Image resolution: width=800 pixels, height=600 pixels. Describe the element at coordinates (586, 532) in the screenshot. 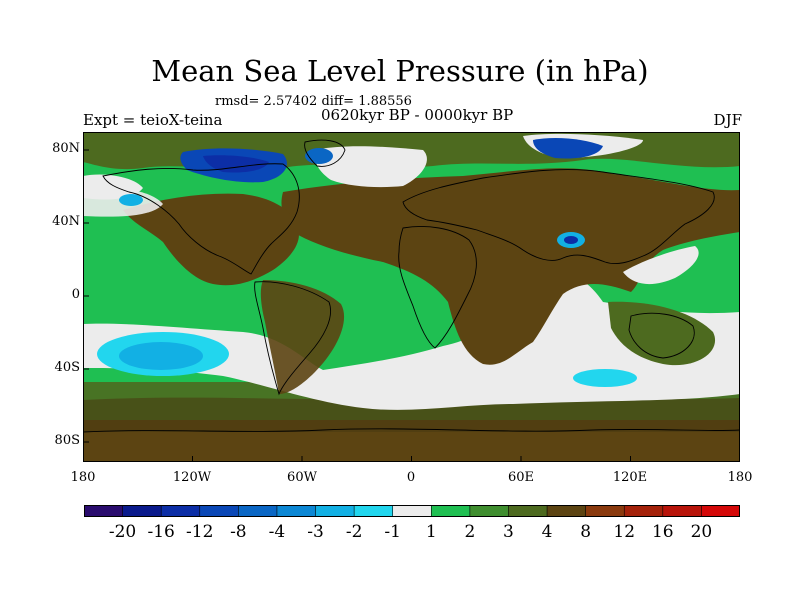

I see `colorbar-label: 8` at that location.